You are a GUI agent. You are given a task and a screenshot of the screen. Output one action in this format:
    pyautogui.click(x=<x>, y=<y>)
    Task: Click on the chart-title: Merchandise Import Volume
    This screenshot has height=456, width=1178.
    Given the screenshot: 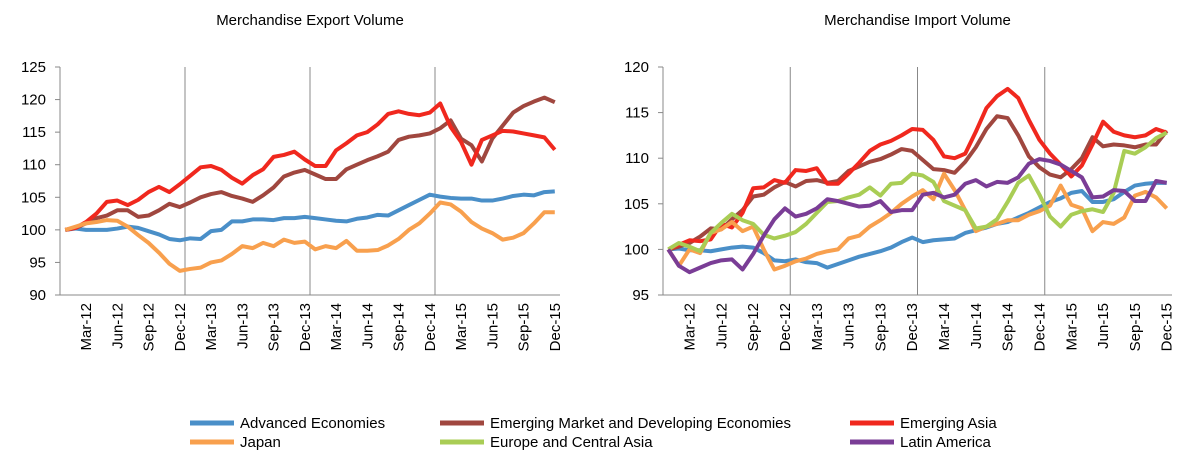 What is the action you would take?
    pyautogui.click(x=917, y=20)
    